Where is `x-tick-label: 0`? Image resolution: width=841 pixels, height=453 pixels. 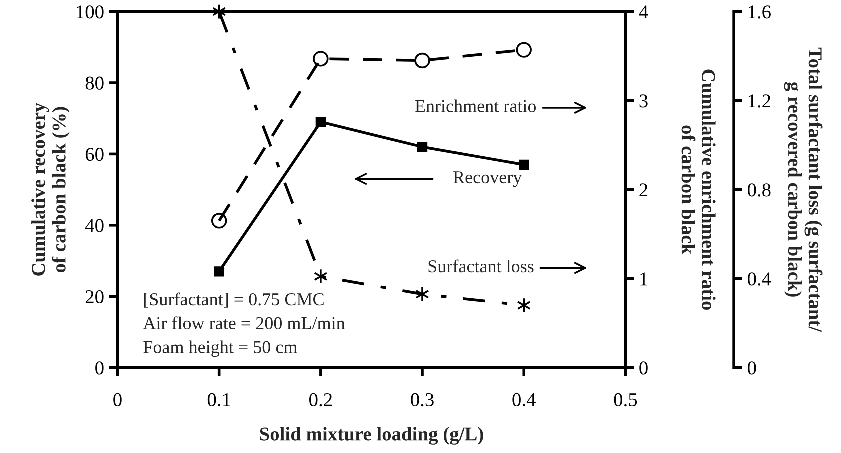 x-tick-label: 0 is located at coordinates (118, 400).